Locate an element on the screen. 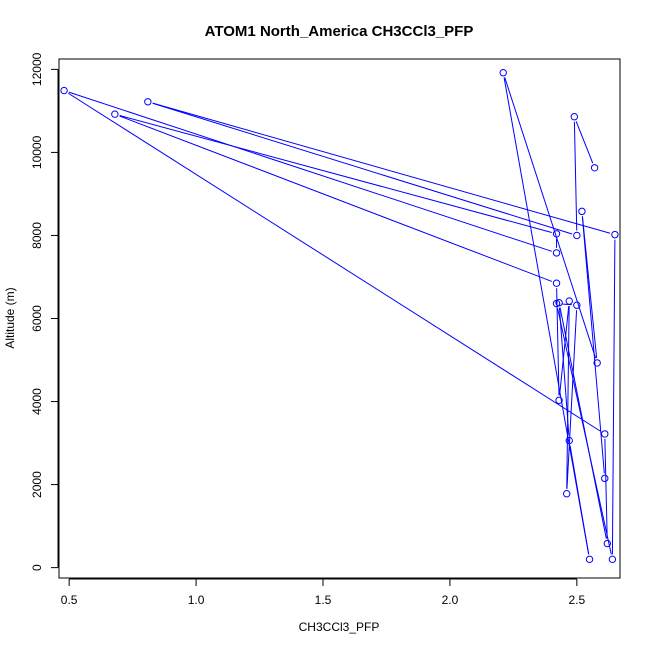  chart-title: ATOM1 North_America CH3CCl3_PFP is located at coordinates (339, 31).